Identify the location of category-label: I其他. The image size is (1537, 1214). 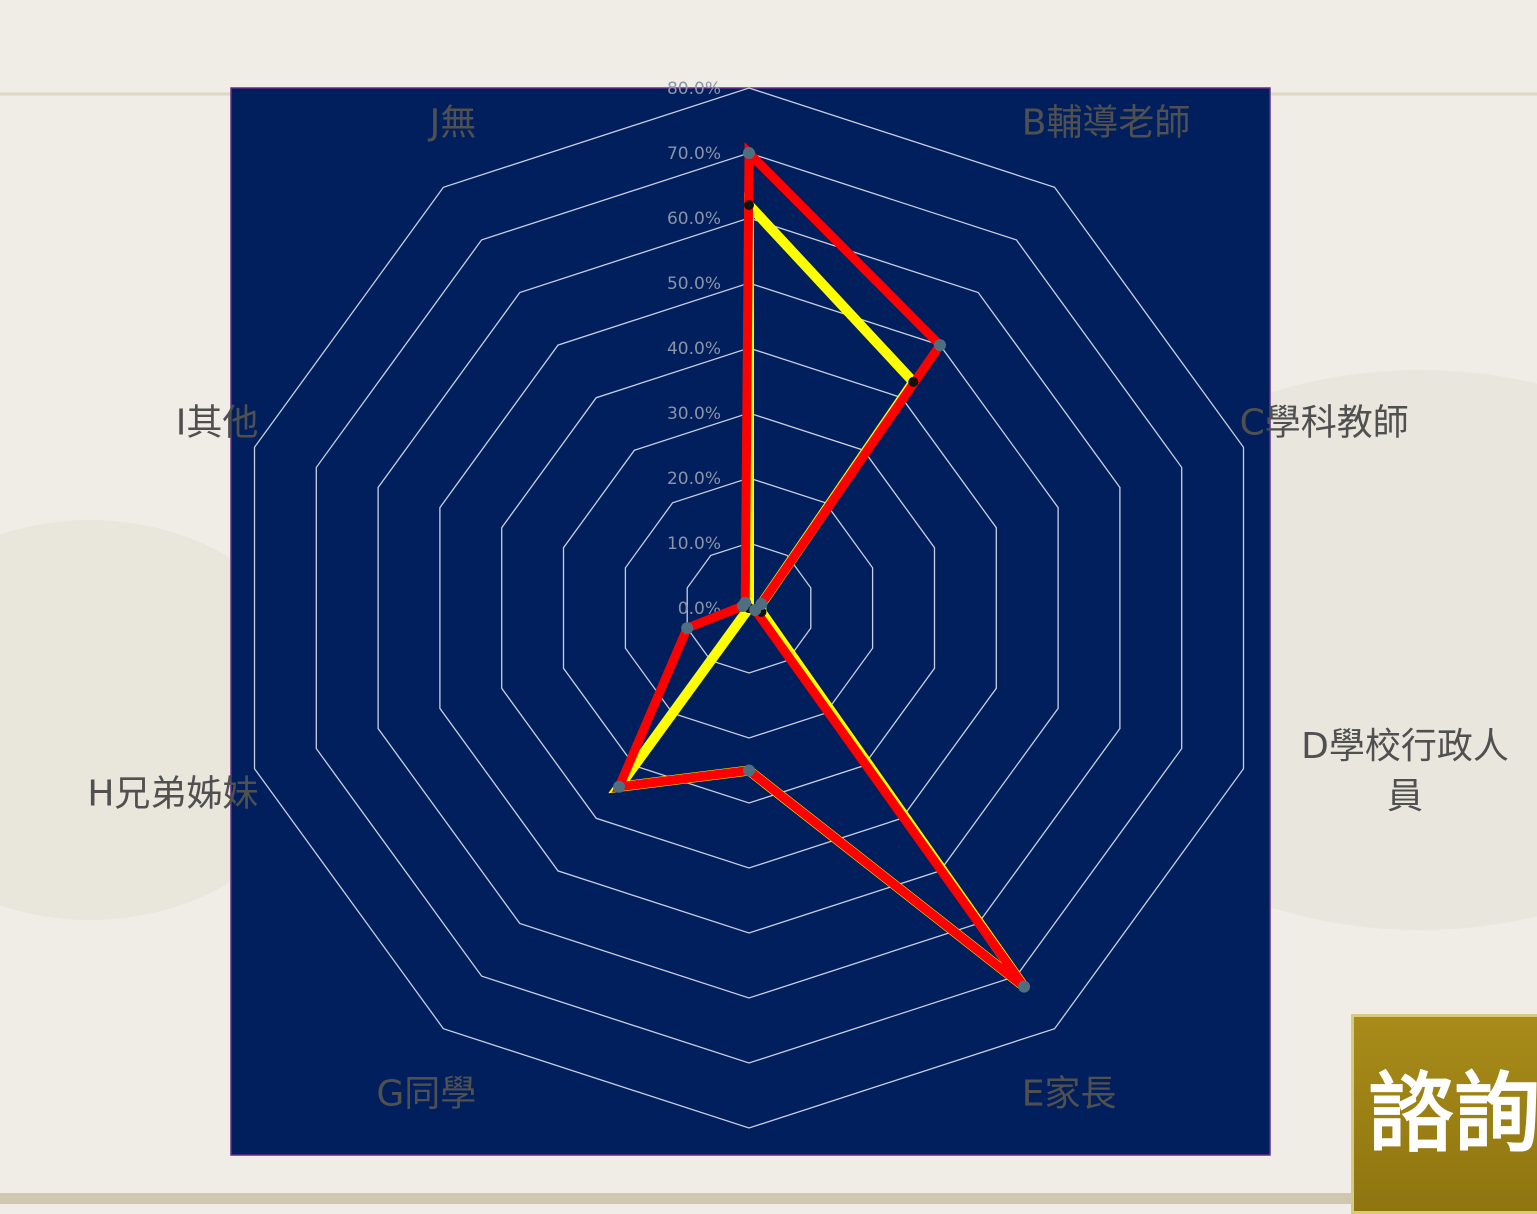
(217, 423).